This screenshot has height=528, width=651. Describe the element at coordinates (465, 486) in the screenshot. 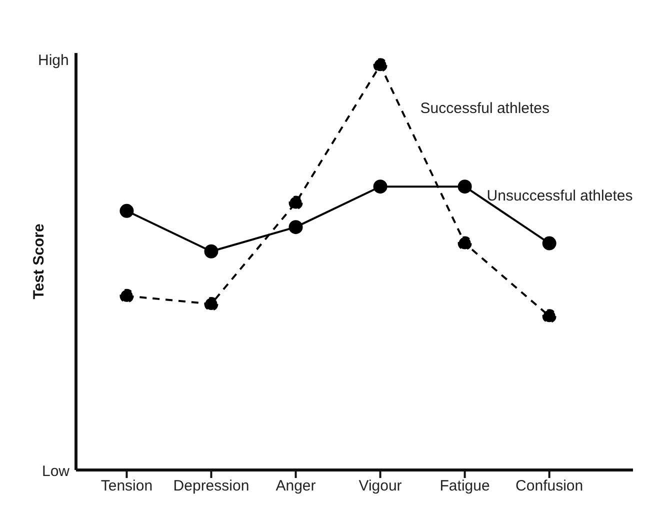

I see `x-tick-label: Fatigue` at that location.